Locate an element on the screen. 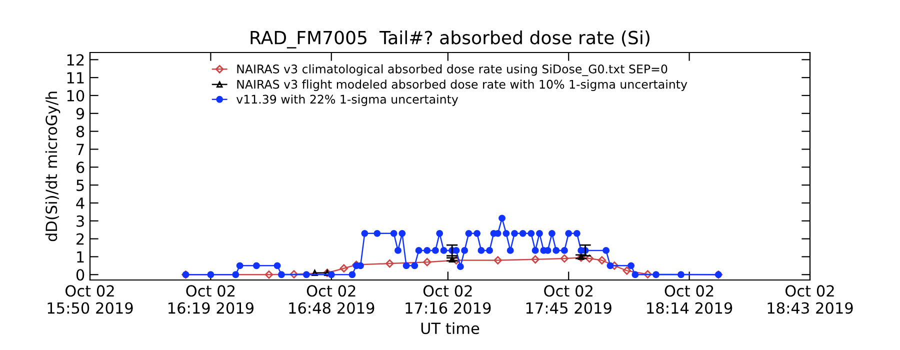  y-tick-label: 10 is located at coordinates (75, 96).